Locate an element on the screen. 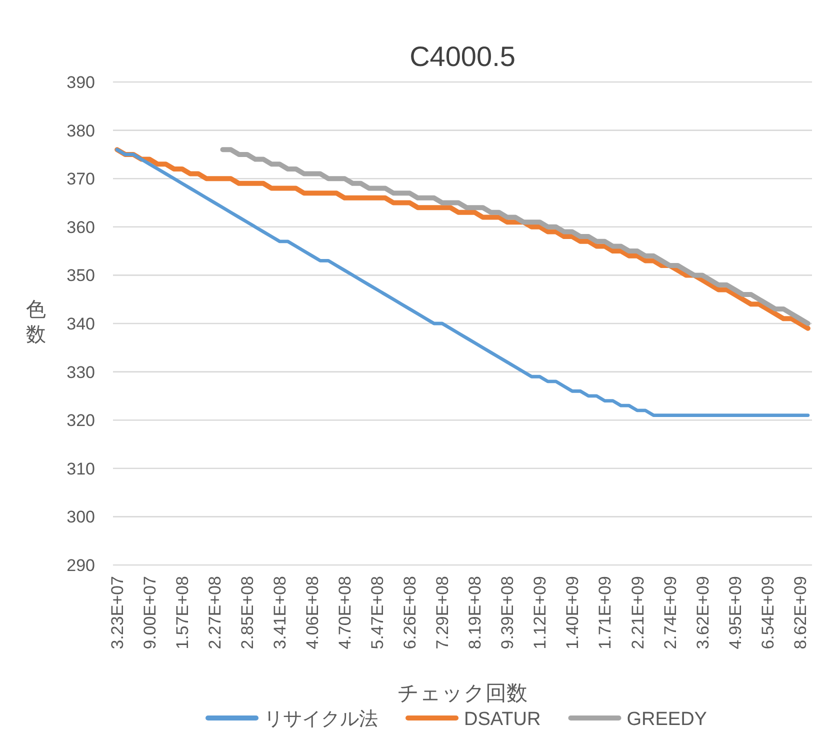 This screenshot has width=821, height=742. x-tick-label: 1.57E+08 is located at coordinates (182, 613).